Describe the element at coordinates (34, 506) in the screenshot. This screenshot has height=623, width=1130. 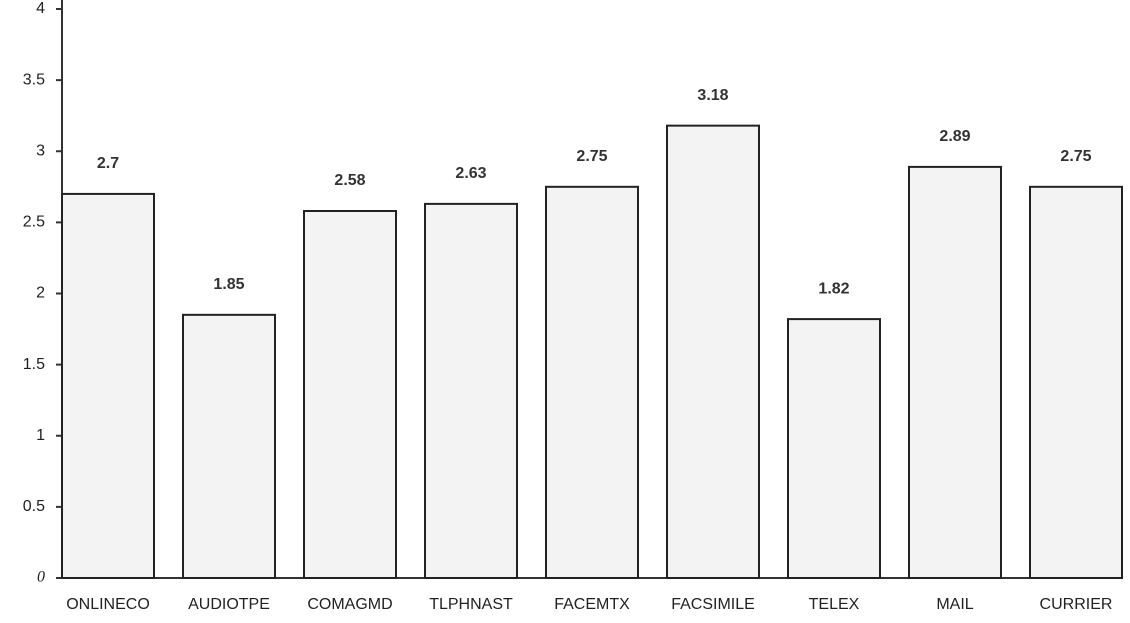
I see `y-tick-label: 0.5` at that location.